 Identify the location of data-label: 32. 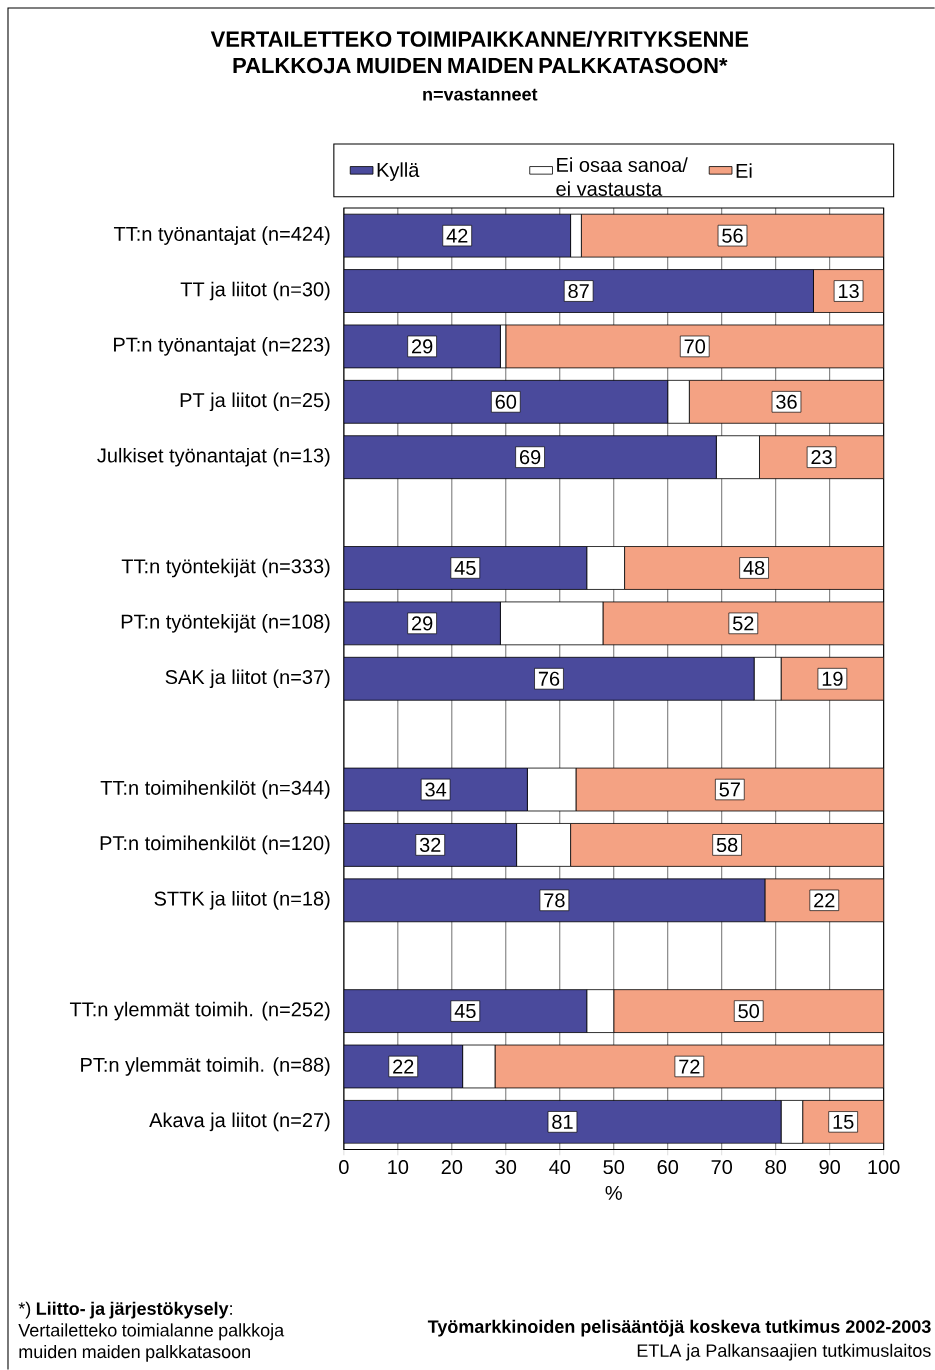
(430, 844).